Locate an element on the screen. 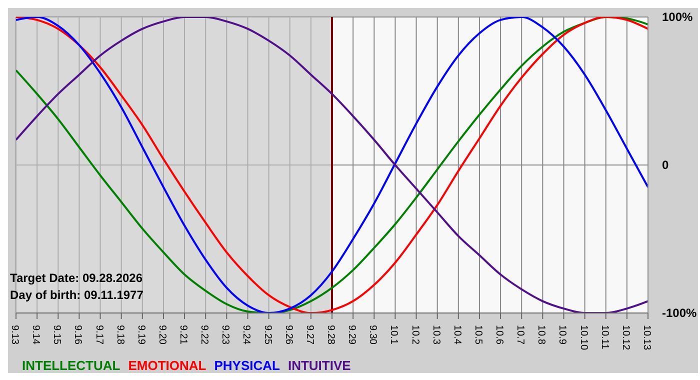 The width and height of the screenshot is (700, 380). text: INTUITIVE is located at coordinates (319, 365).